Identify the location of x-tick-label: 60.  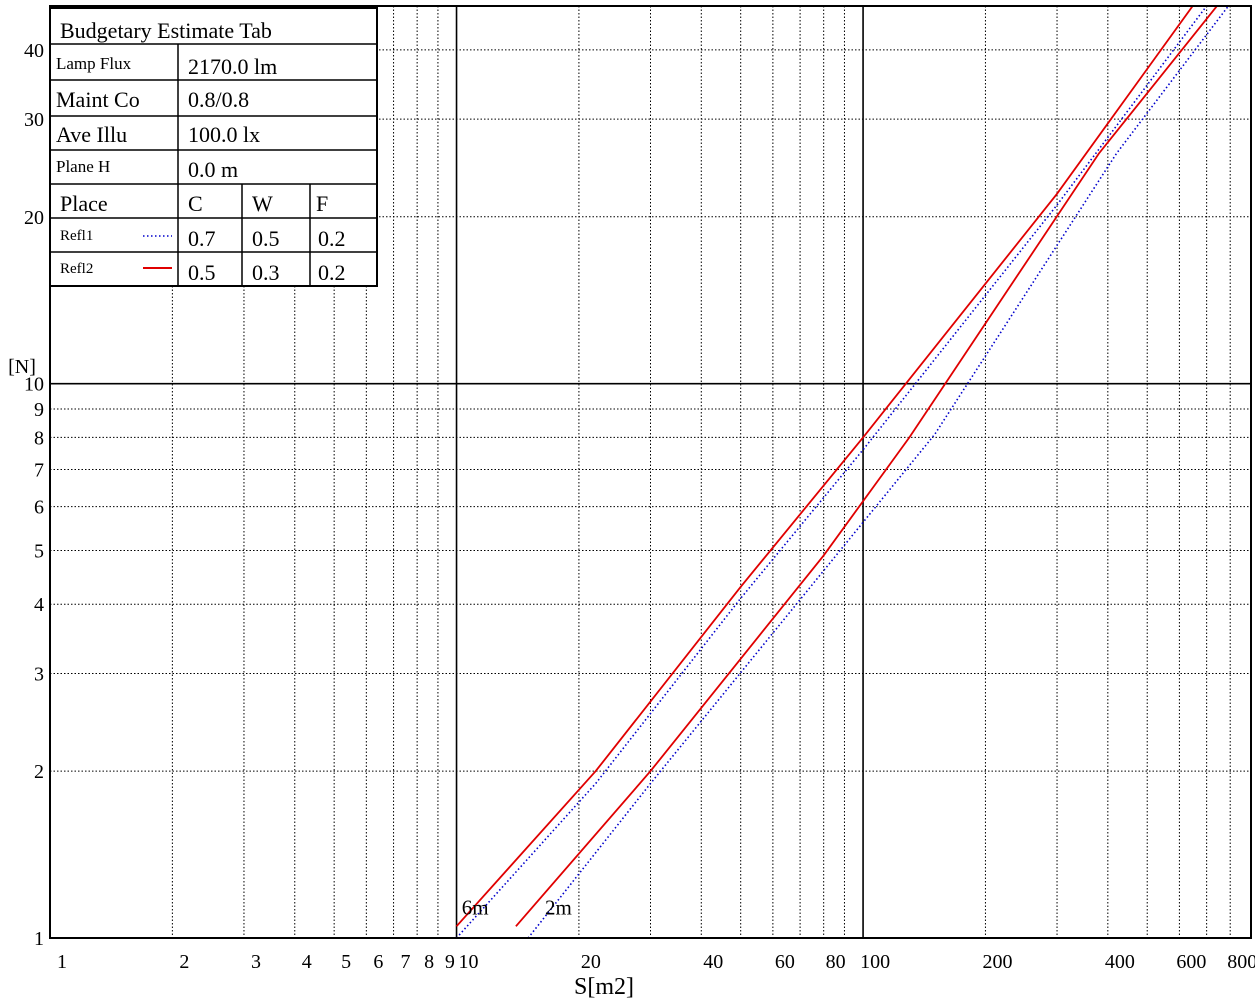
(785, 962).